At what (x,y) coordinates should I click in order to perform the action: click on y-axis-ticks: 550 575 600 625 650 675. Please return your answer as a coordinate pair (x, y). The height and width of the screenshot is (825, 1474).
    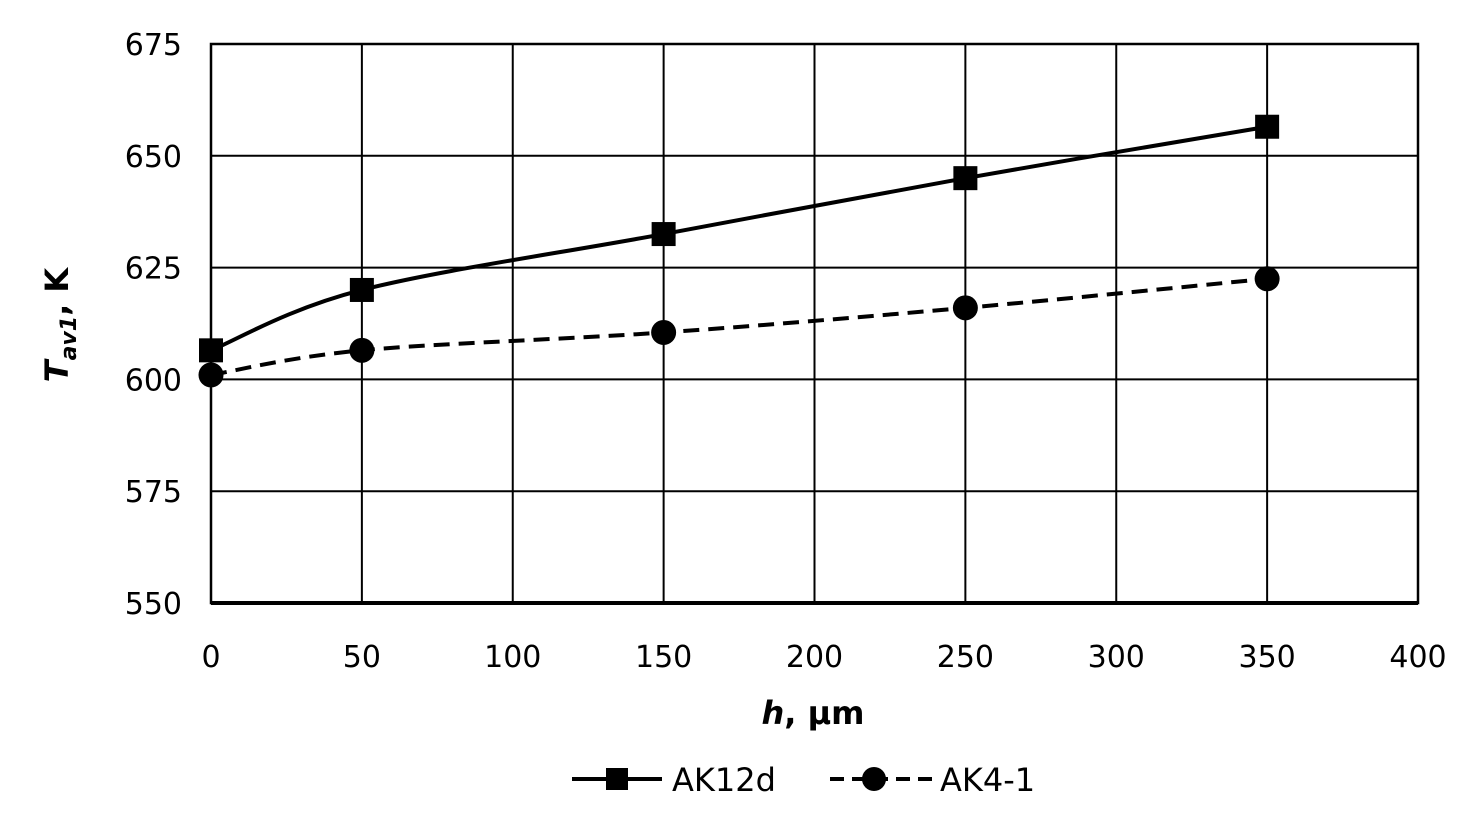
    Looking at the image, I should click on (153, 325).